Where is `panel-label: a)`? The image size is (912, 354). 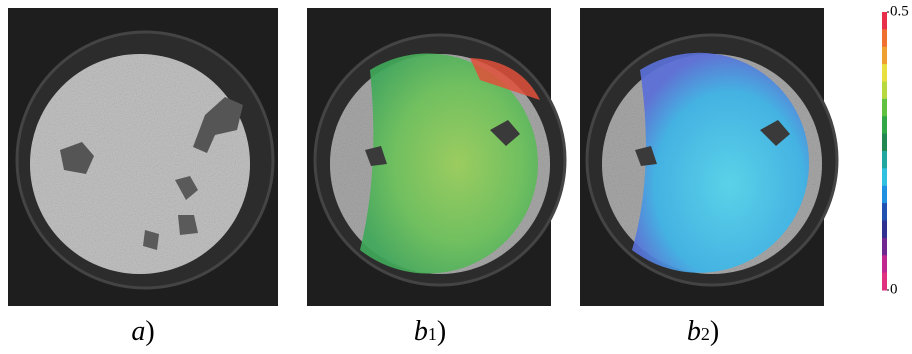 panel-label: a) is located at coordinates (142, 331).